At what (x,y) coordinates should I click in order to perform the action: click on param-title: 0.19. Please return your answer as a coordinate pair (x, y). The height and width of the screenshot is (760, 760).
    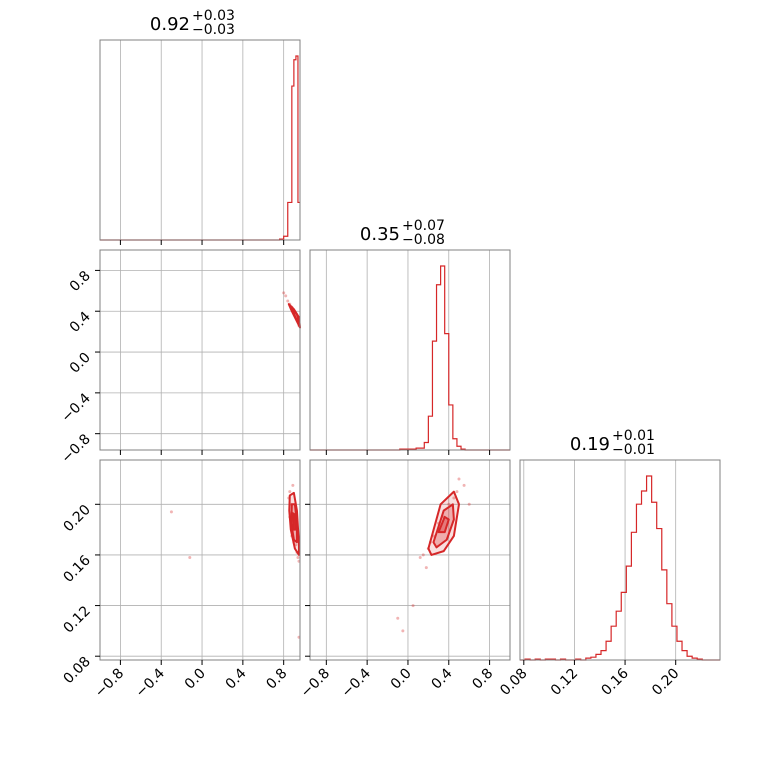
    Looking at the image, I should click on (590, 444).